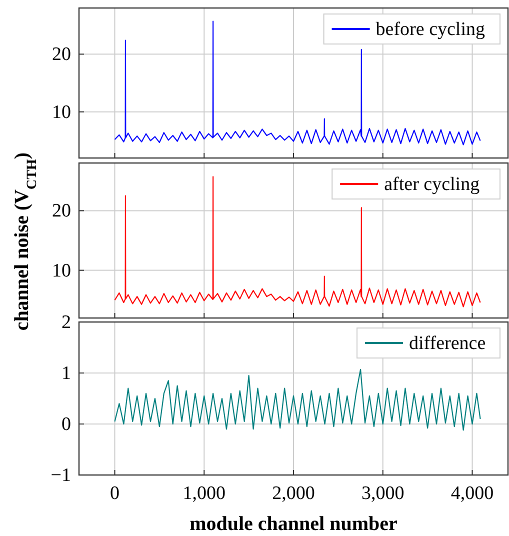  I want to click on x-tick-label: 2,000, so click(293, 493).